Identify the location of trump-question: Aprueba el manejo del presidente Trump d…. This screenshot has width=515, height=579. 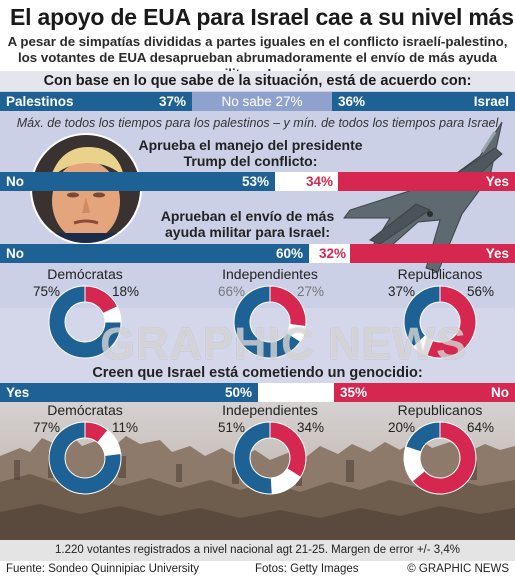
(250, 153).